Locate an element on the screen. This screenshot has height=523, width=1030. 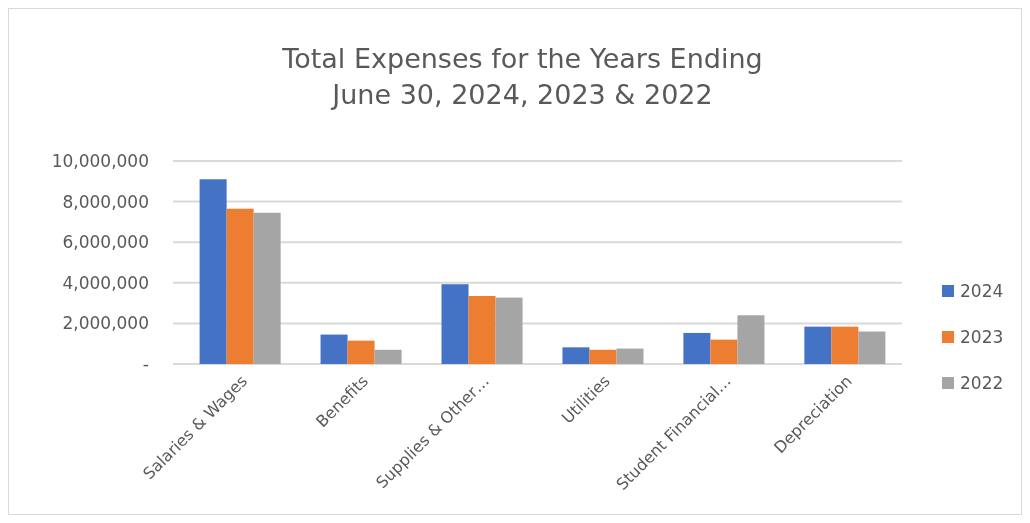
y-tick-label: 8,000,000 is located at coordinates (105, 201).